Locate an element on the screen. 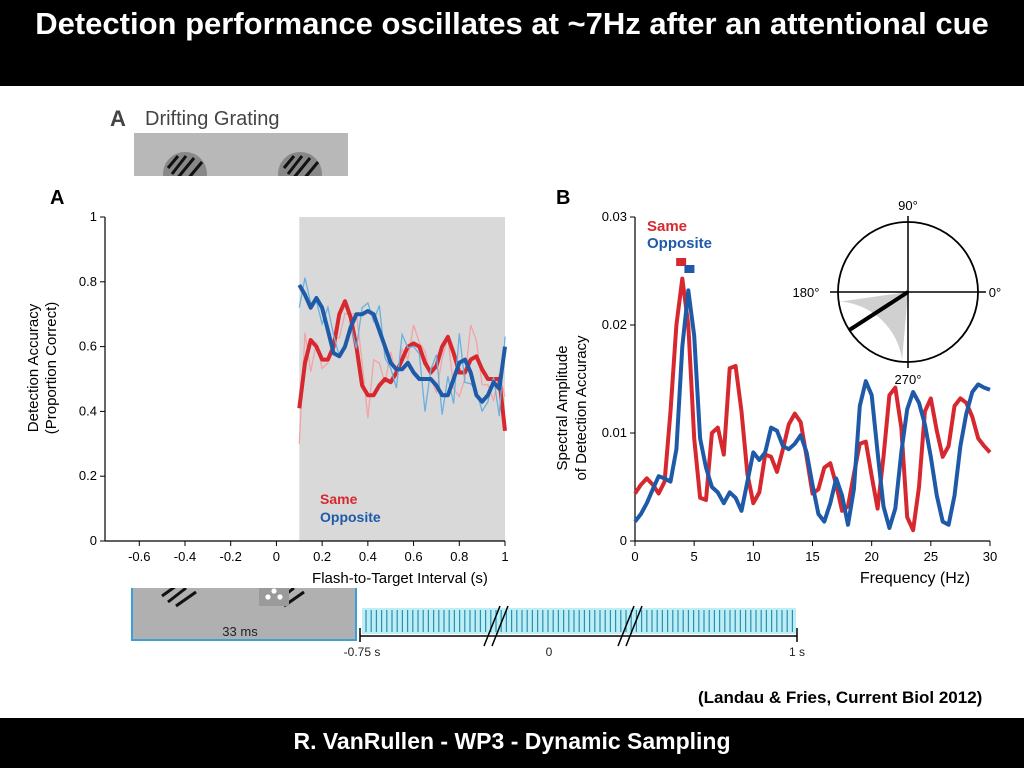  grating-frame-bottom is located at coordinates (244, 609).